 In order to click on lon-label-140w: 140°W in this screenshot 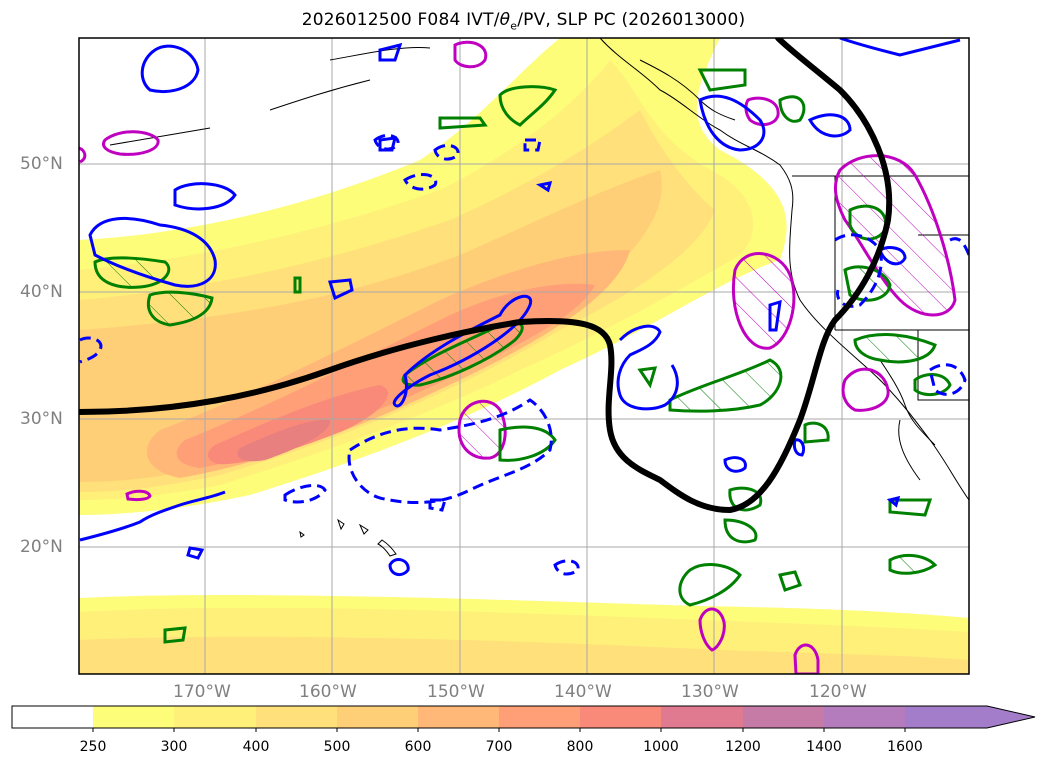, I will do `click(583, 692)`.